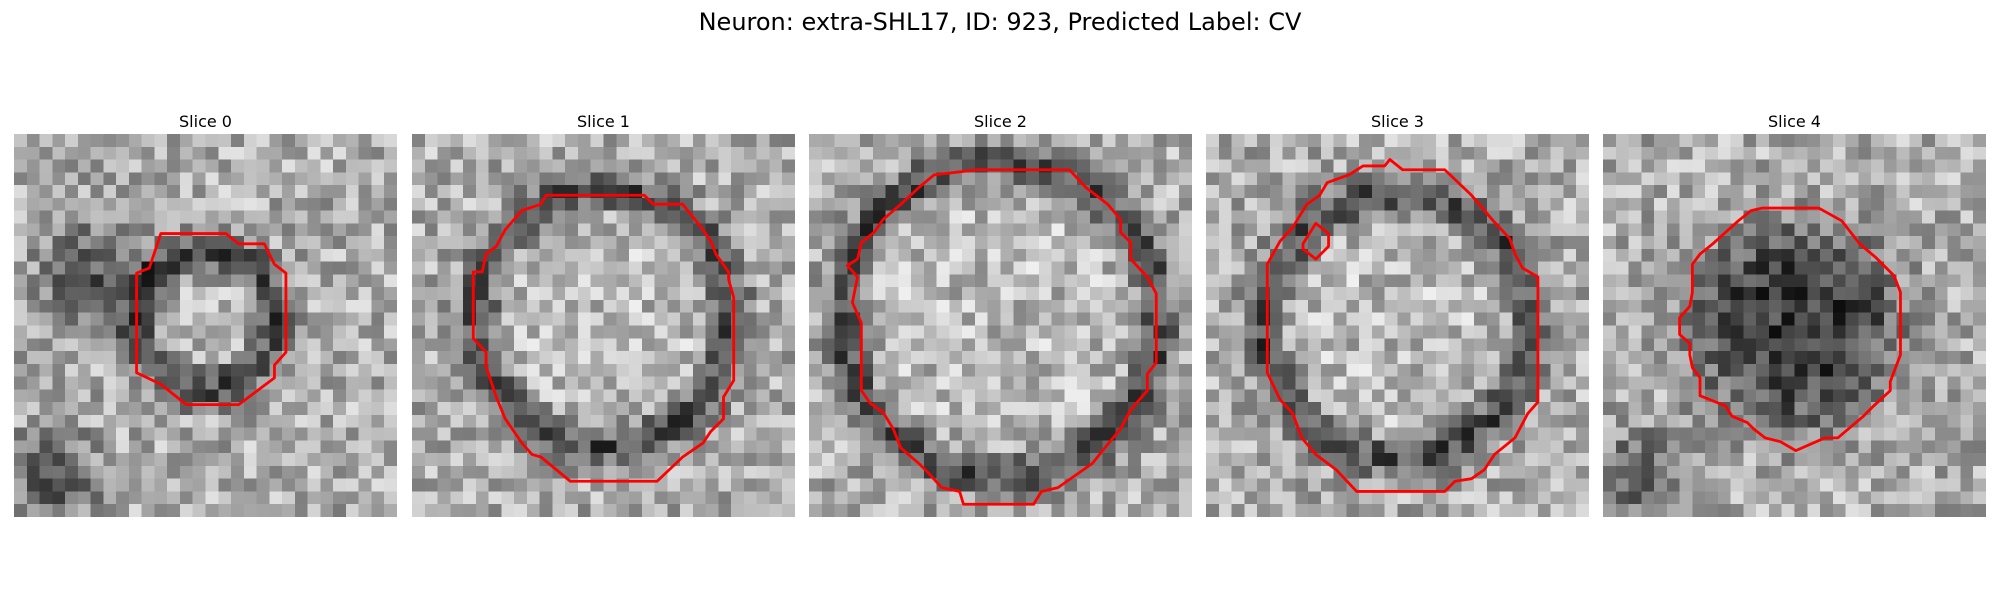 This screenshot has width=2000, height=600. I want to click on slice-title: Slice 2, so click(1000, 121).